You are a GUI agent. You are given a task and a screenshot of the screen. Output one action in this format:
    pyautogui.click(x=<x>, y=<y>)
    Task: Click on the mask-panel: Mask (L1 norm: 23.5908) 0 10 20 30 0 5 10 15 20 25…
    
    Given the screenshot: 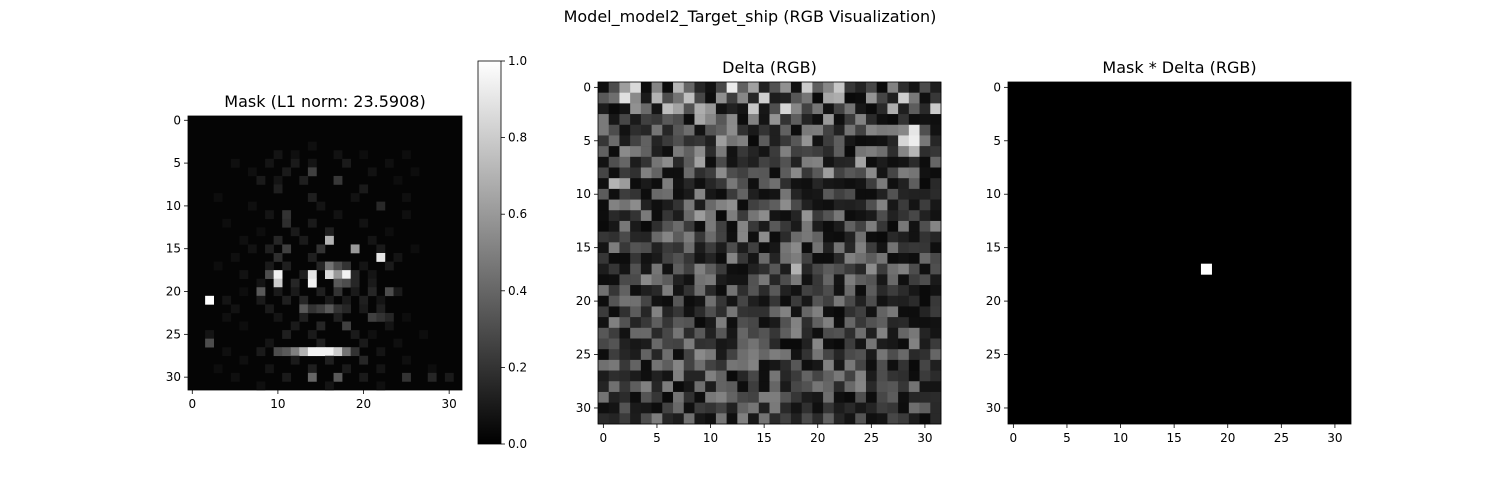 What is the action you would take?
    pyautogui.click(x=314, y=251)
    